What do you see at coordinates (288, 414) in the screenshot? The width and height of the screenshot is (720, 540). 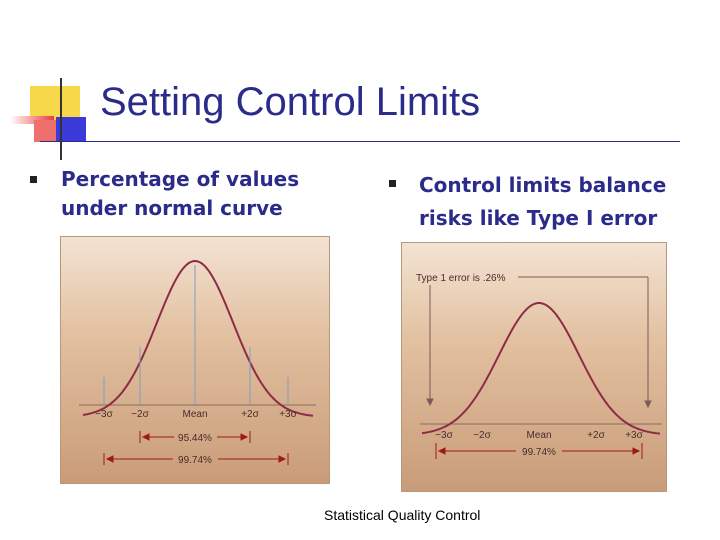 I see `tick-plus3-left: +3σ` at bounding box center [288, 414].